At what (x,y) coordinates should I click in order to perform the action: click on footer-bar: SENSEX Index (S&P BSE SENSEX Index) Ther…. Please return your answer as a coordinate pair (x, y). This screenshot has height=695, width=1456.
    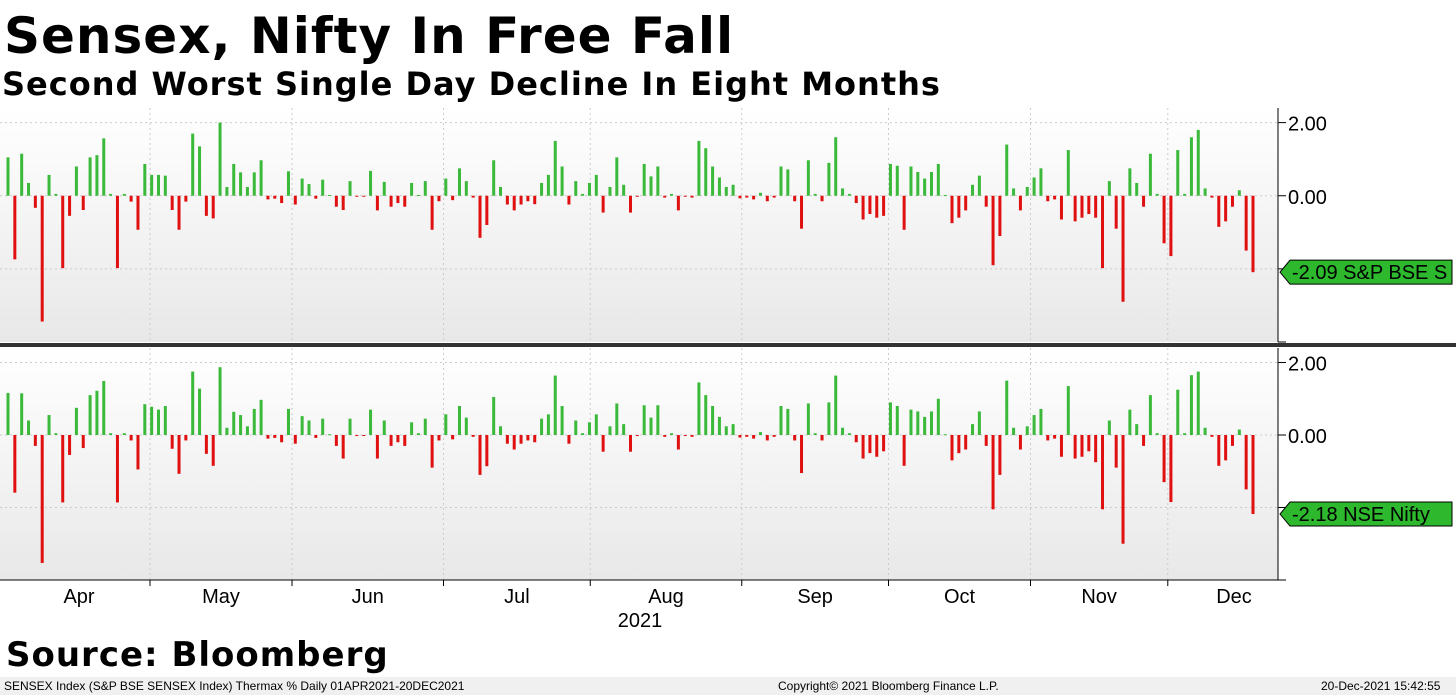
    Looking at the image, I should click on (728, 686).